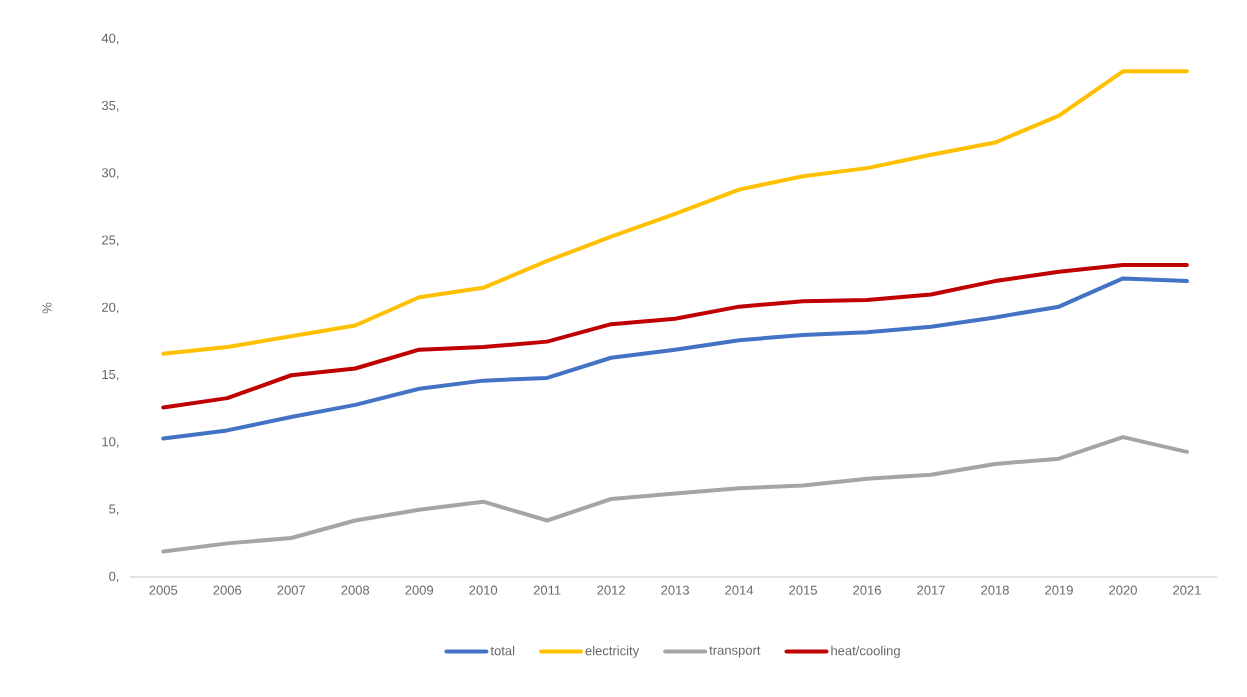 Image resolution: width=1247 pixels, height=697 pixels. What do you see at coordinates (803, 590) in the screenshot?
I see `x-tick-label: 2015` at bounding box center [803, 590].